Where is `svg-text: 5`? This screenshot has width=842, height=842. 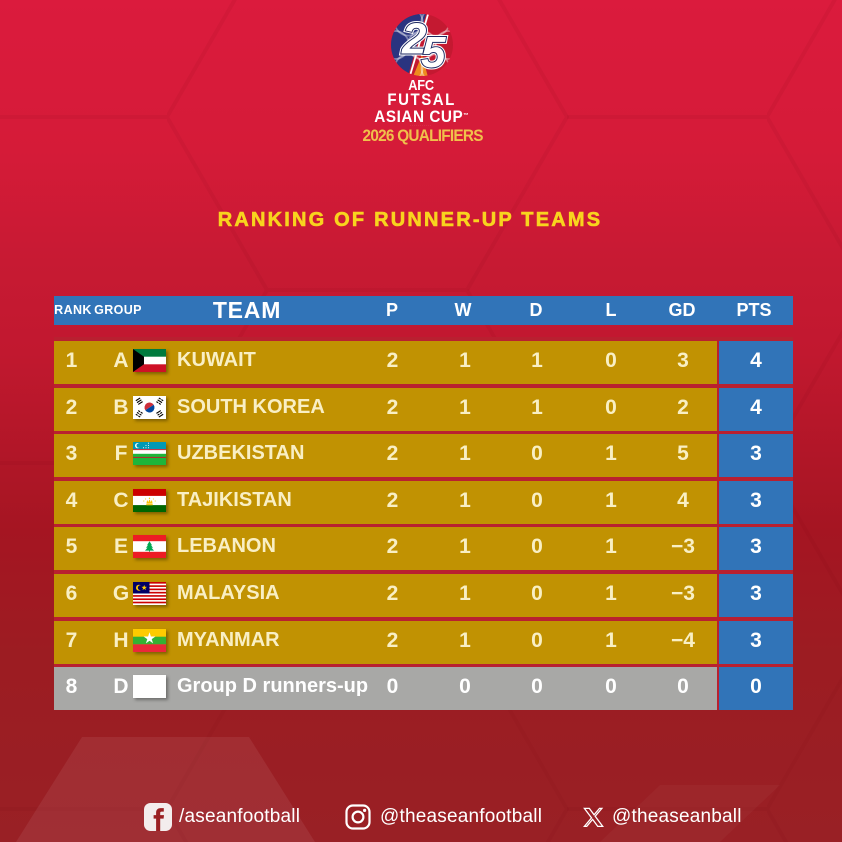
svg-text: 5 is located at coordinates (433, 52).